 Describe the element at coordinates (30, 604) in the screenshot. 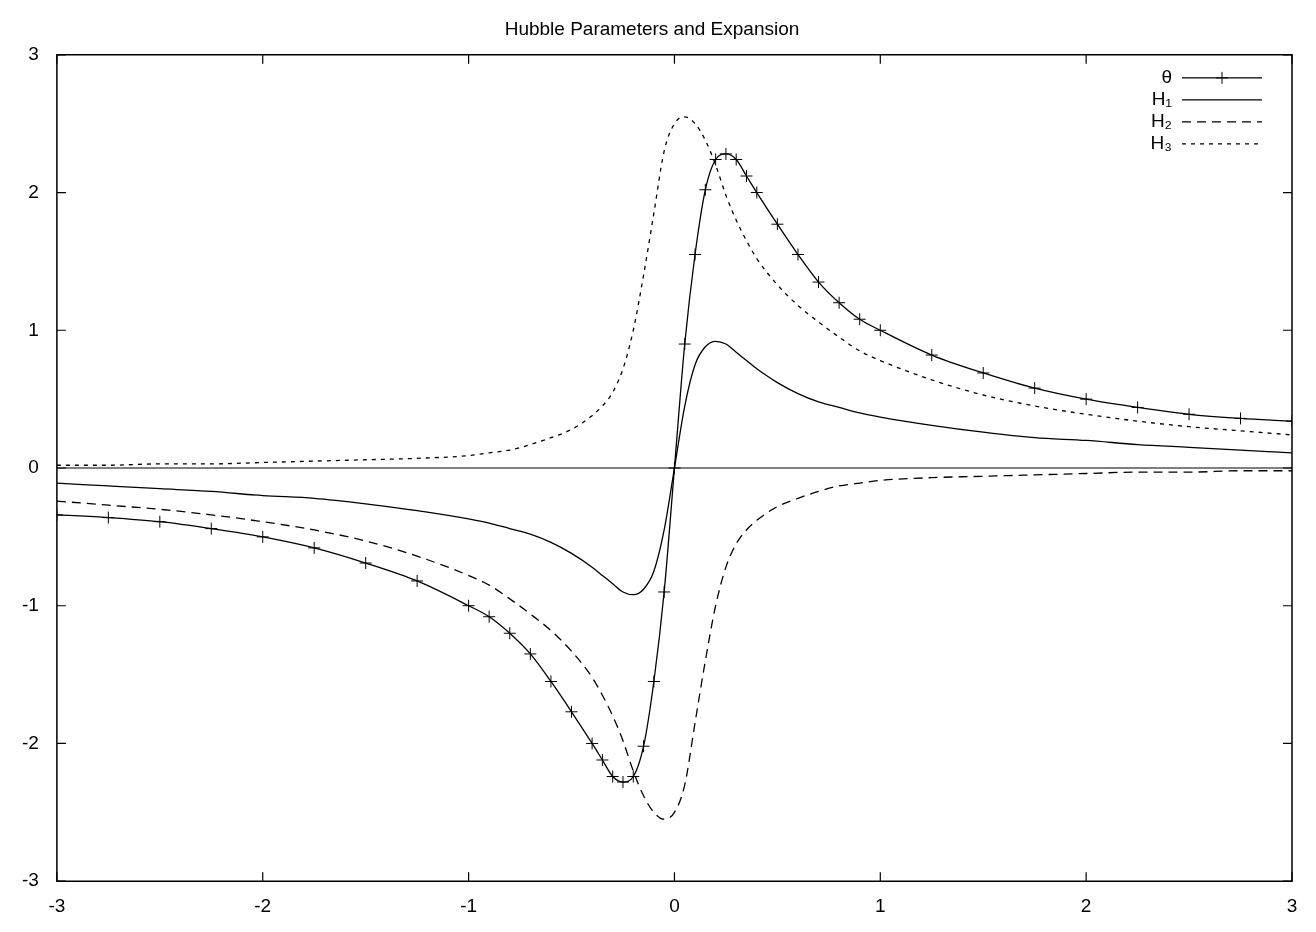

I see `y-tick-label: -1` at that location.